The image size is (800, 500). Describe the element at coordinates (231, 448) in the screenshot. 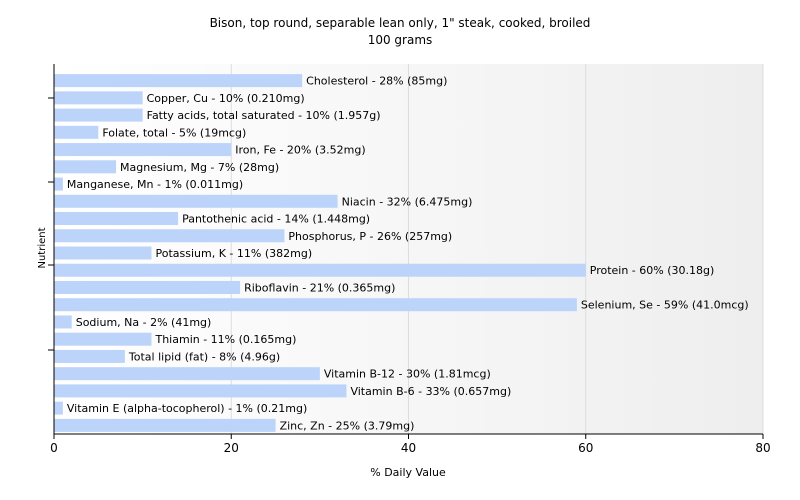

I see `x-tick-label: 20` at that location.